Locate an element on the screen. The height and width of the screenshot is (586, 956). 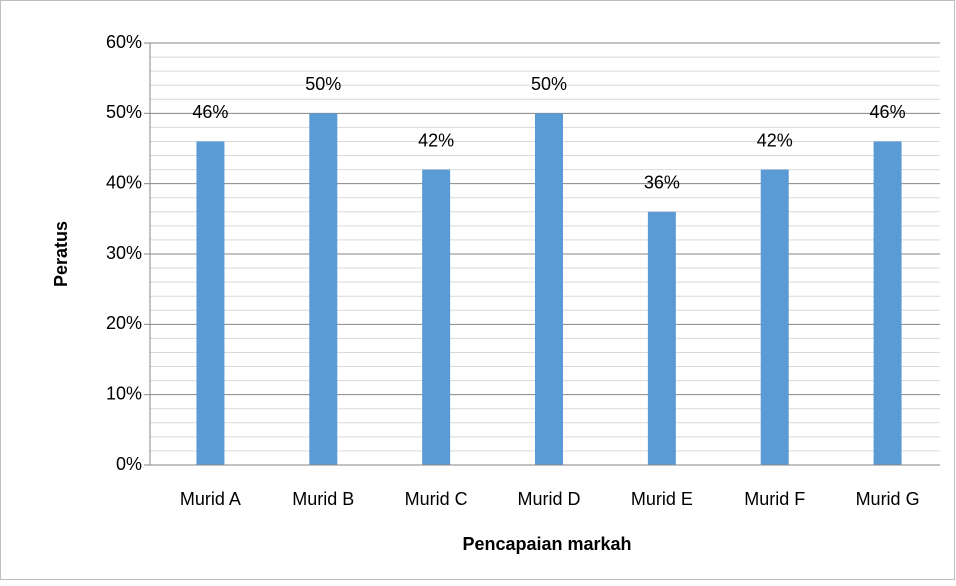
y-tick-label: 30% is located at coordinates (124, 253).